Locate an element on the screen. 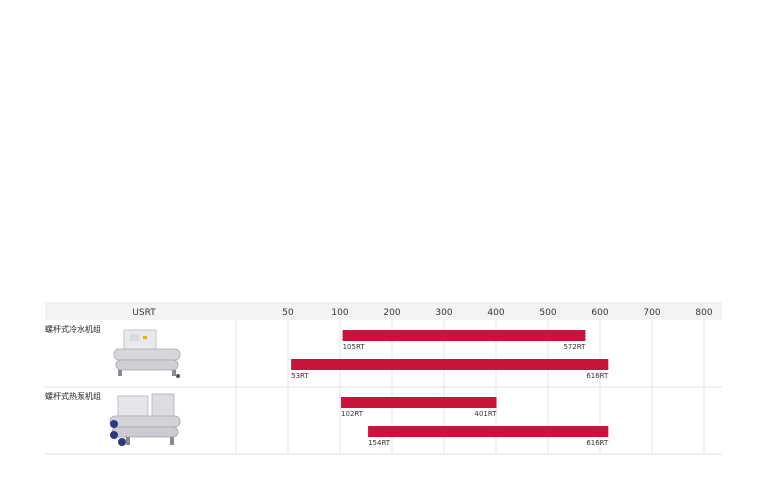 The width and height of the screenshot is (768, 500). tick-label-700: 700 is located at coordinates (651, 313).